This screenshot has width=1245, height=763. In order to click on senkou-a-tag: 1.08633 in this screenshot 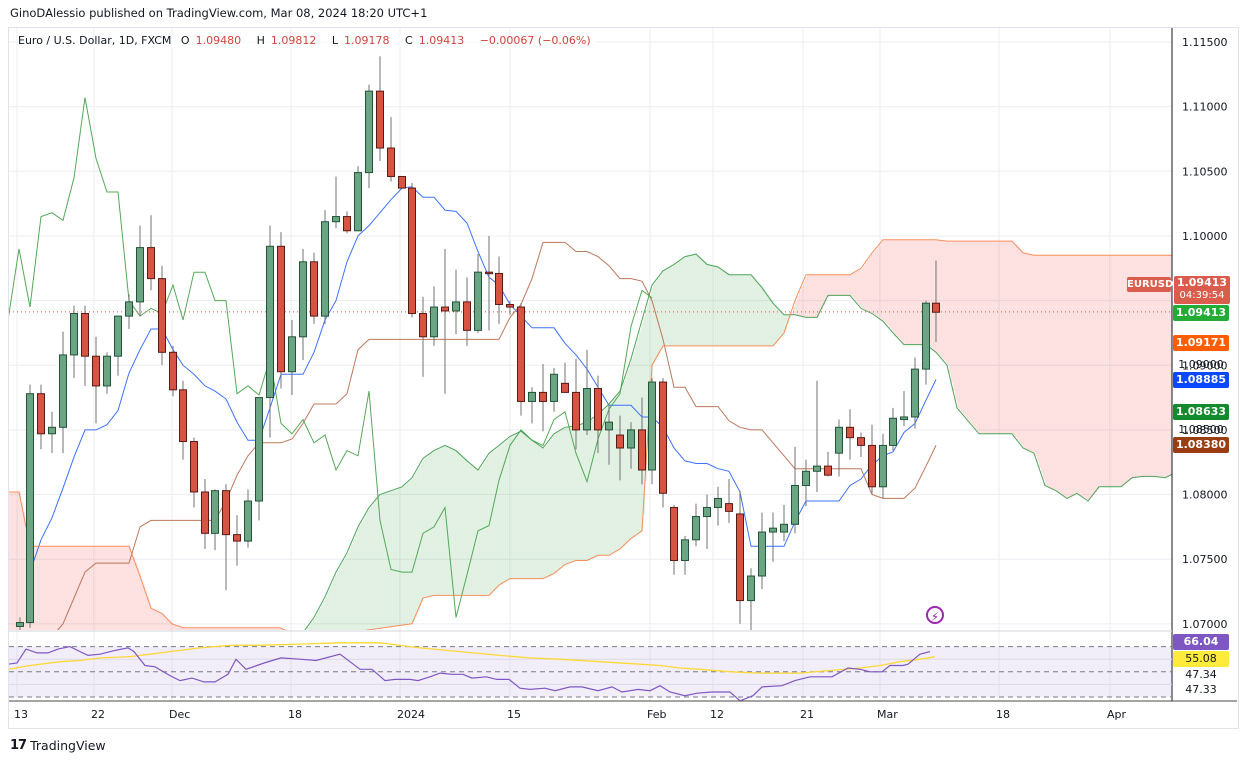, I will do `click(1201, 412)`.